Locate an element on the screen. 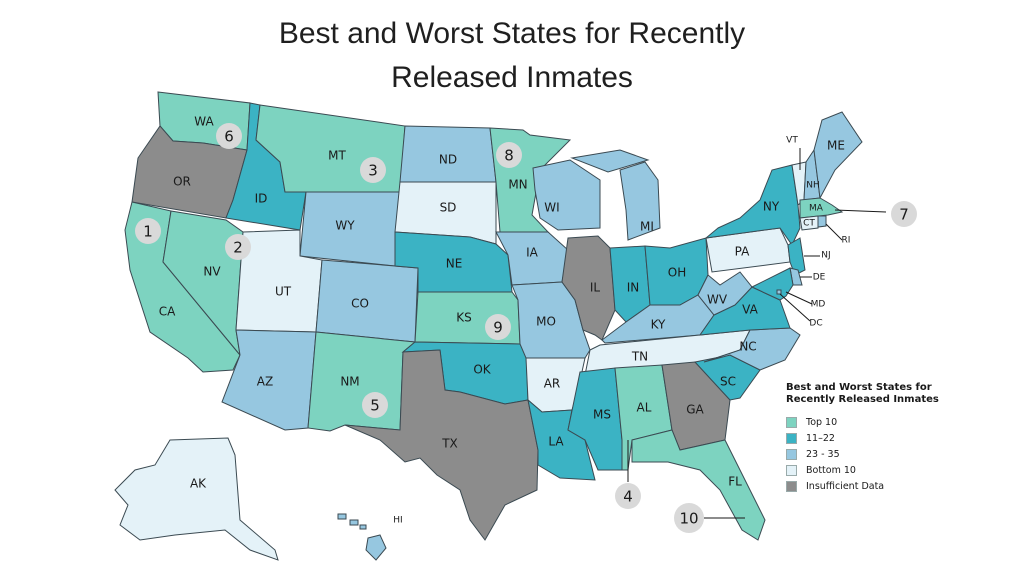  state-label-nh: NH is located at coordinates (813, 186).